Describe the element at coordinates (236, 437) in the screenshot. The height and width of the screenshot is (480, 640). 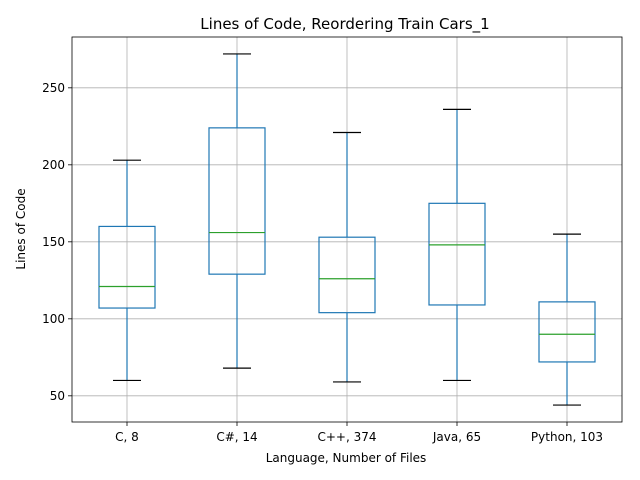
I see `x-tick-label: C#, 14` at that location.